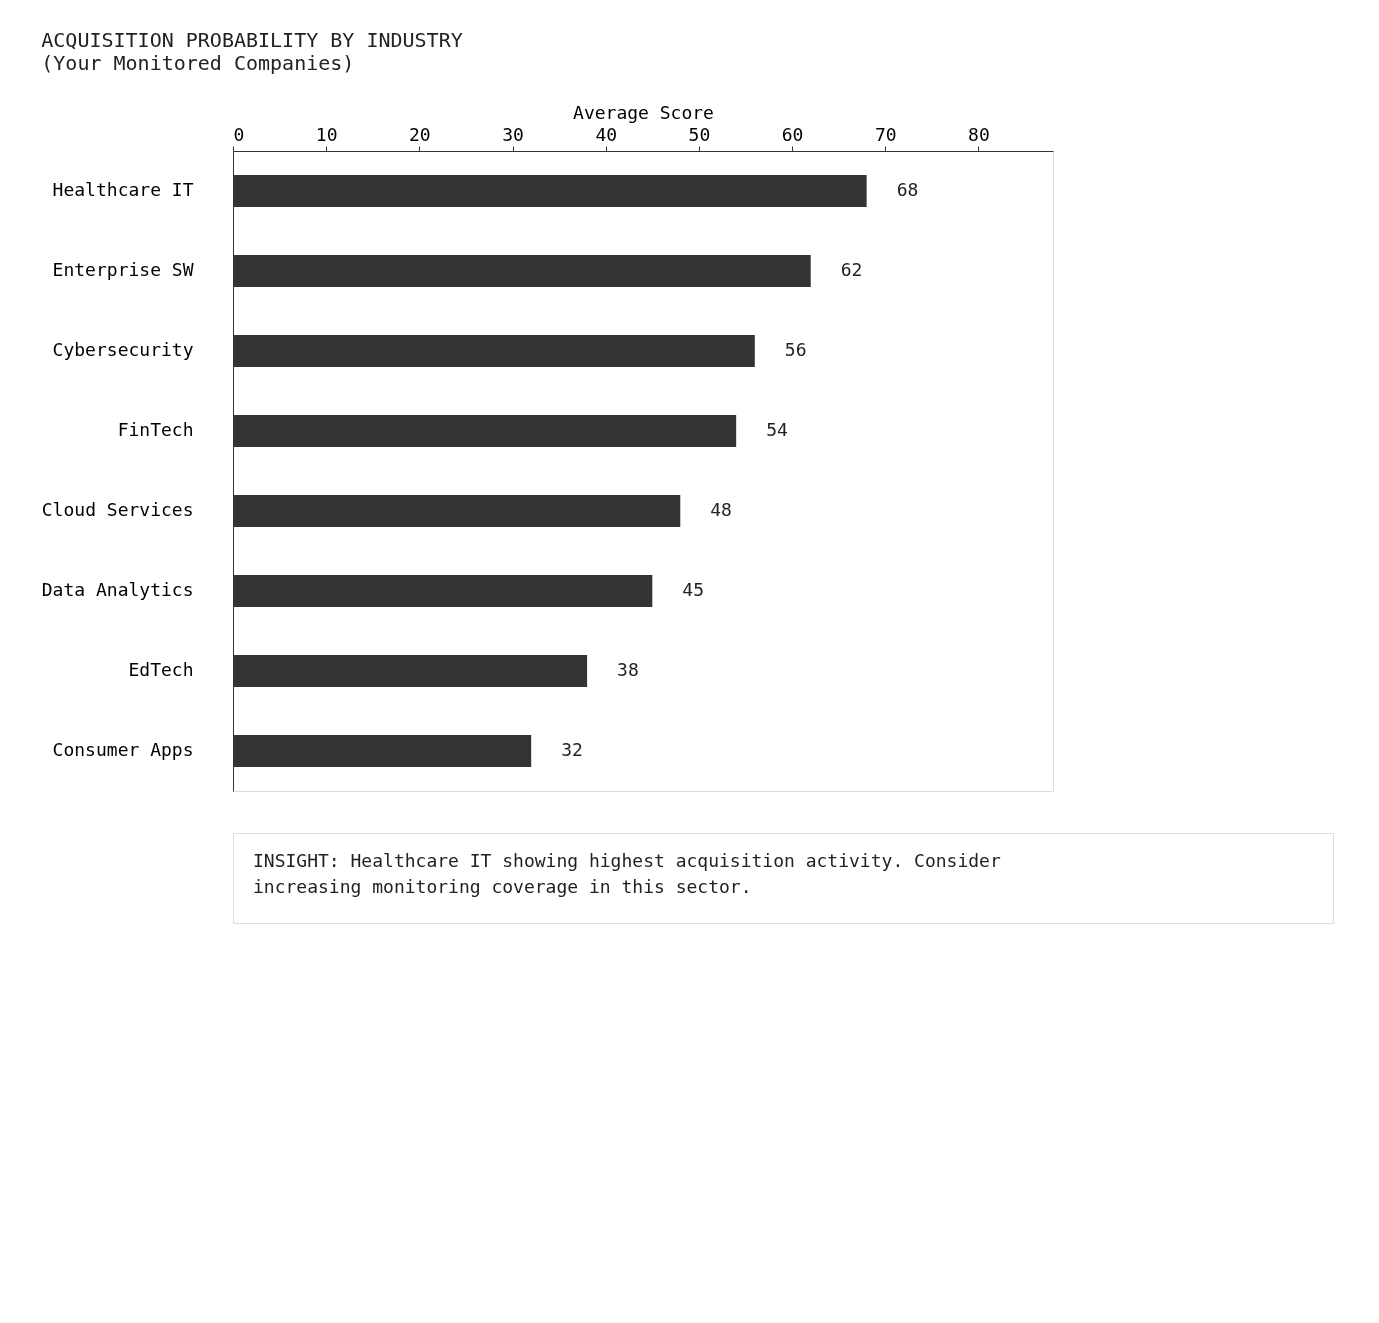  Describe the element at coordinates (252, 40) in the screenshot. I see `chart-title: ACQUISITION PROBABILITY BY INDUSTRY` at that location.